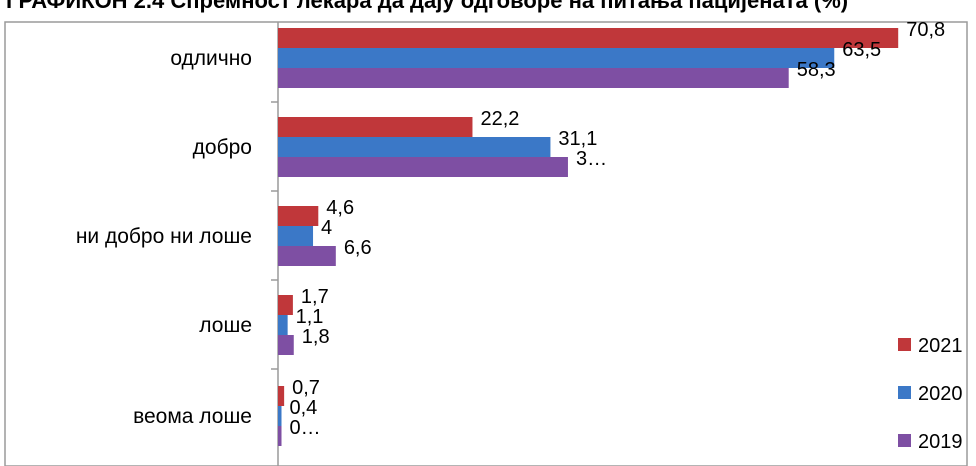  What do you see at coordinates (358, 248) in the screenshot?
I see `data-label: 6,6` at bounding box center [358, 248].